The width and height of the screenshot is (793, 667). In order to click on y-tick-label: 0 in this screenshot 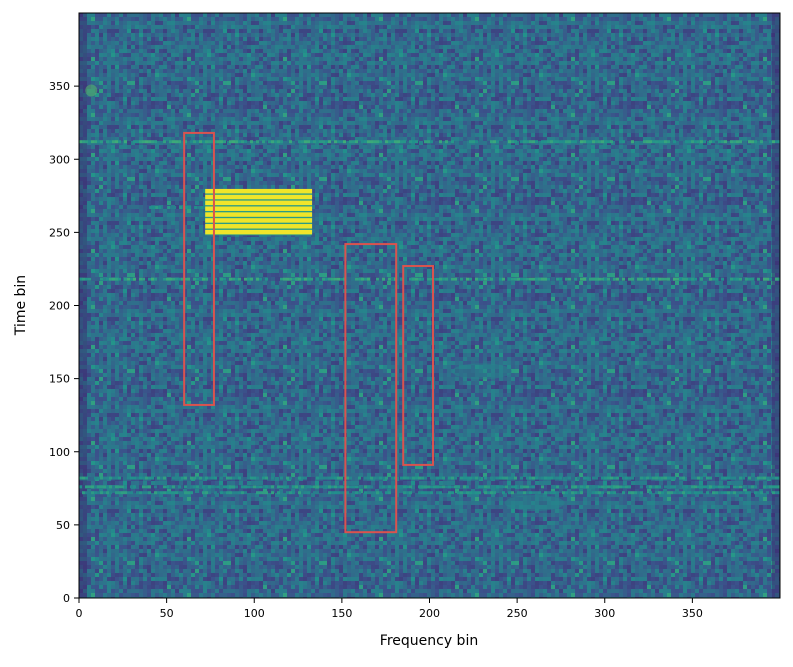, I will do `click(66, 598)`.